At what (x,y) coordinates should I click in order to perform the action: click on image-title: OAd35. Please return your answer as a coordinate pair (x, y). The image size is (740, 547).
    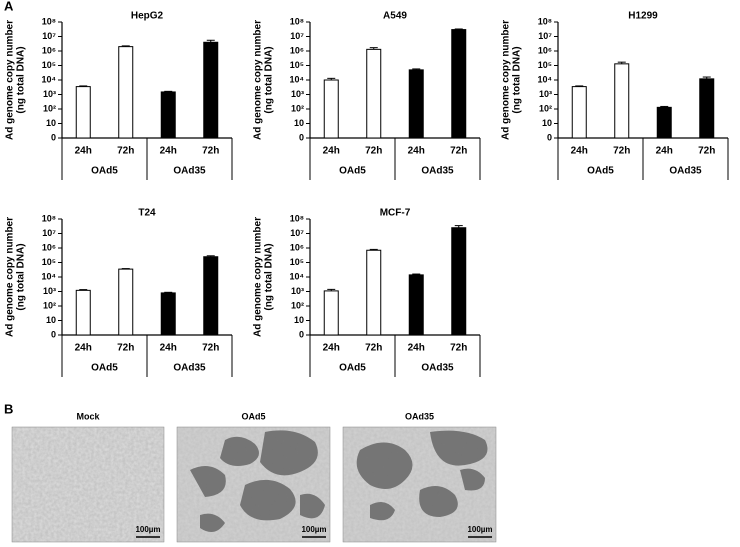
    Looking at the image, I should click on (419, 416).